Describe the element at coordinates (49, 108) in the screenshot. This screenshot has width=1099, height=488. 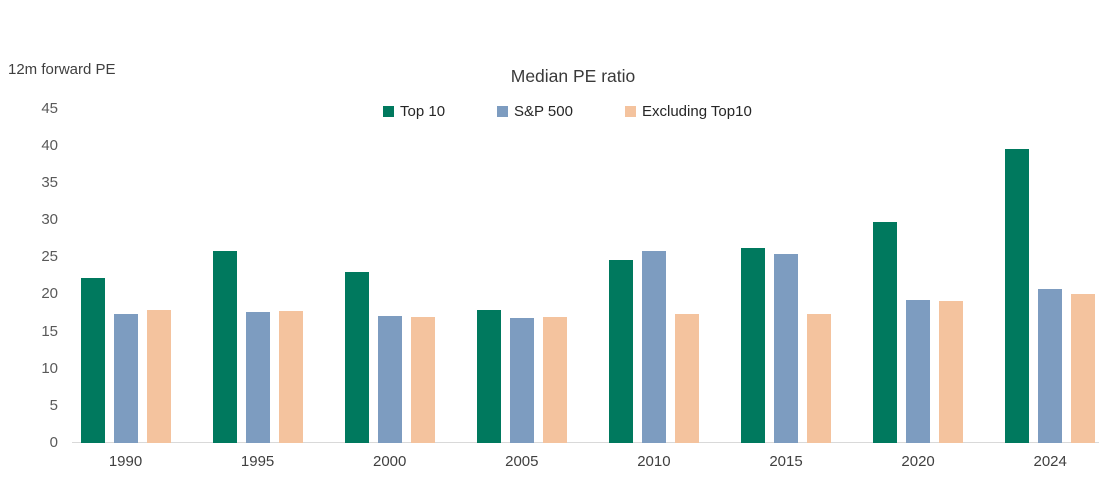
I see `y-tick-label-45: 45` at that location.